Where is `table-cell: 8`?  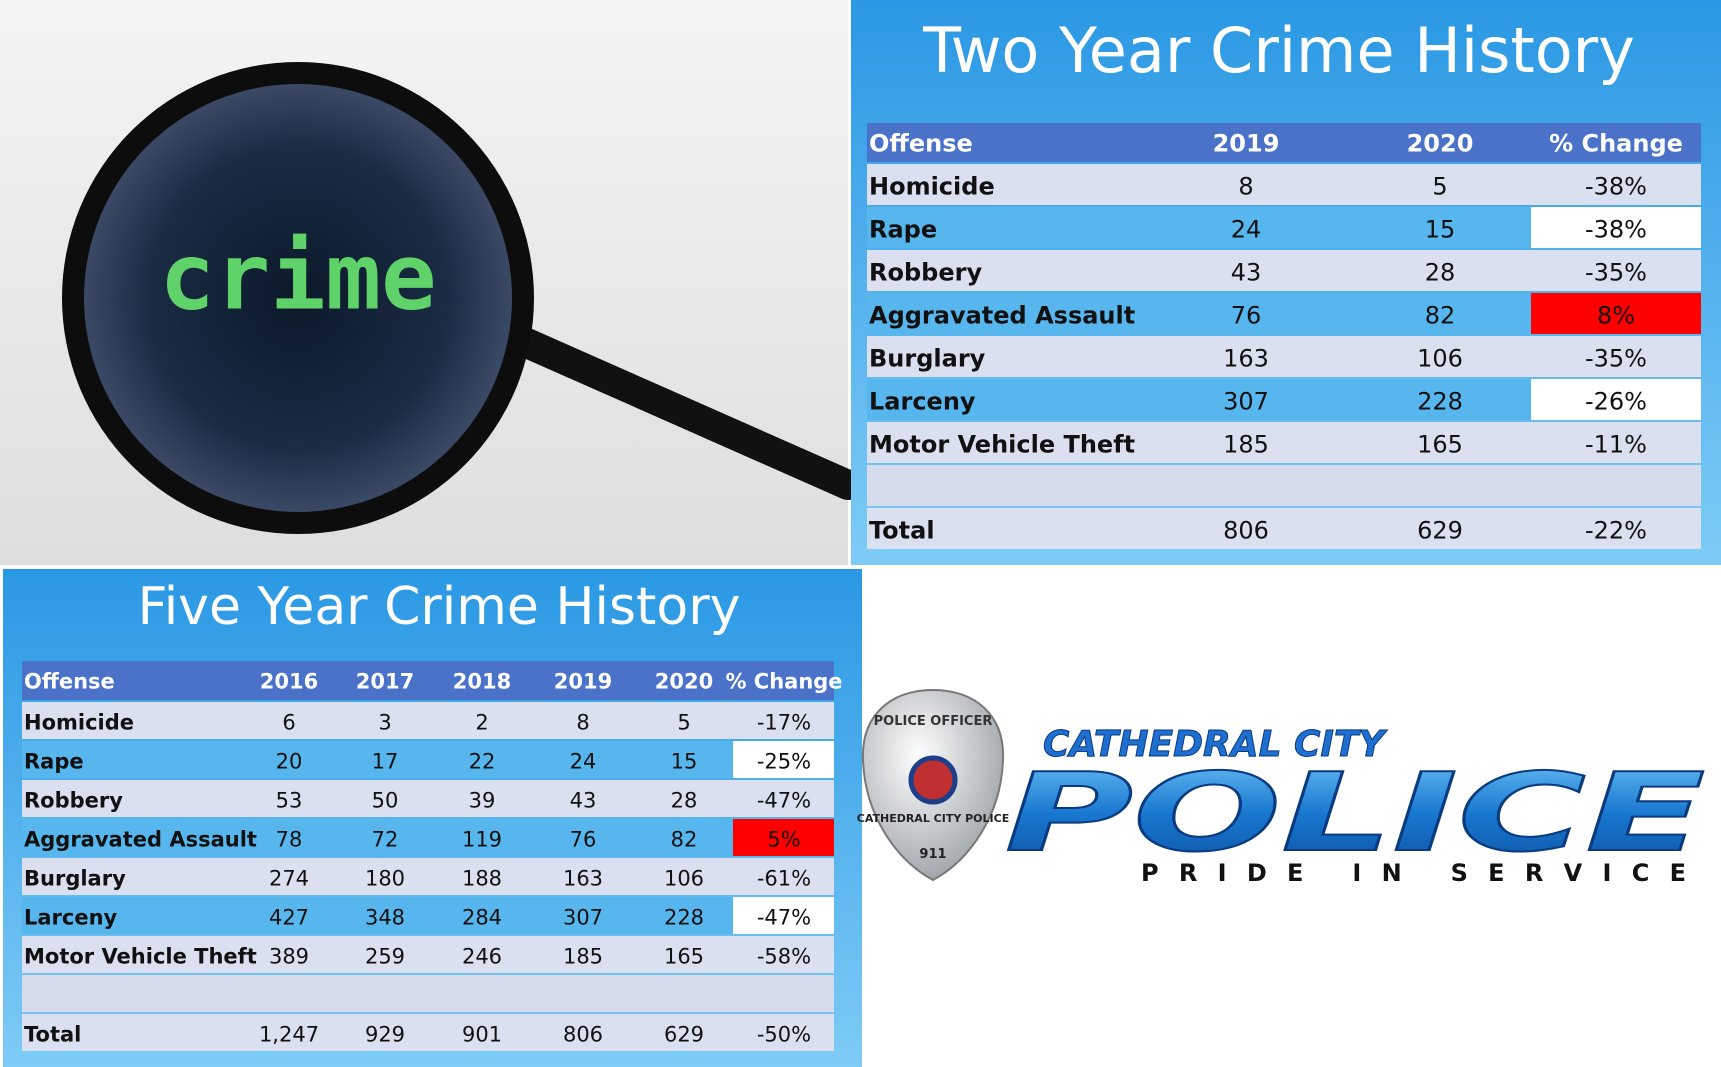 table-cell: 8 is located at coordinates (1245, 187).